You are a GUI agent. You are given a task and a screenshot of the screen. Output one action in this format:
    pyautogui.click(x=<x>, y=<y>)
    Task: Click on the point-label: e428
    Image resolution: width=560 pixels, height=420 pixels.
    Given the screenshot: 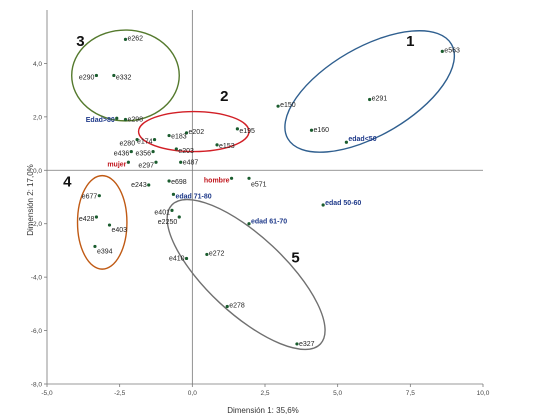 What is the action you would take?
    pyautogui.click(x=87, y=219)
    